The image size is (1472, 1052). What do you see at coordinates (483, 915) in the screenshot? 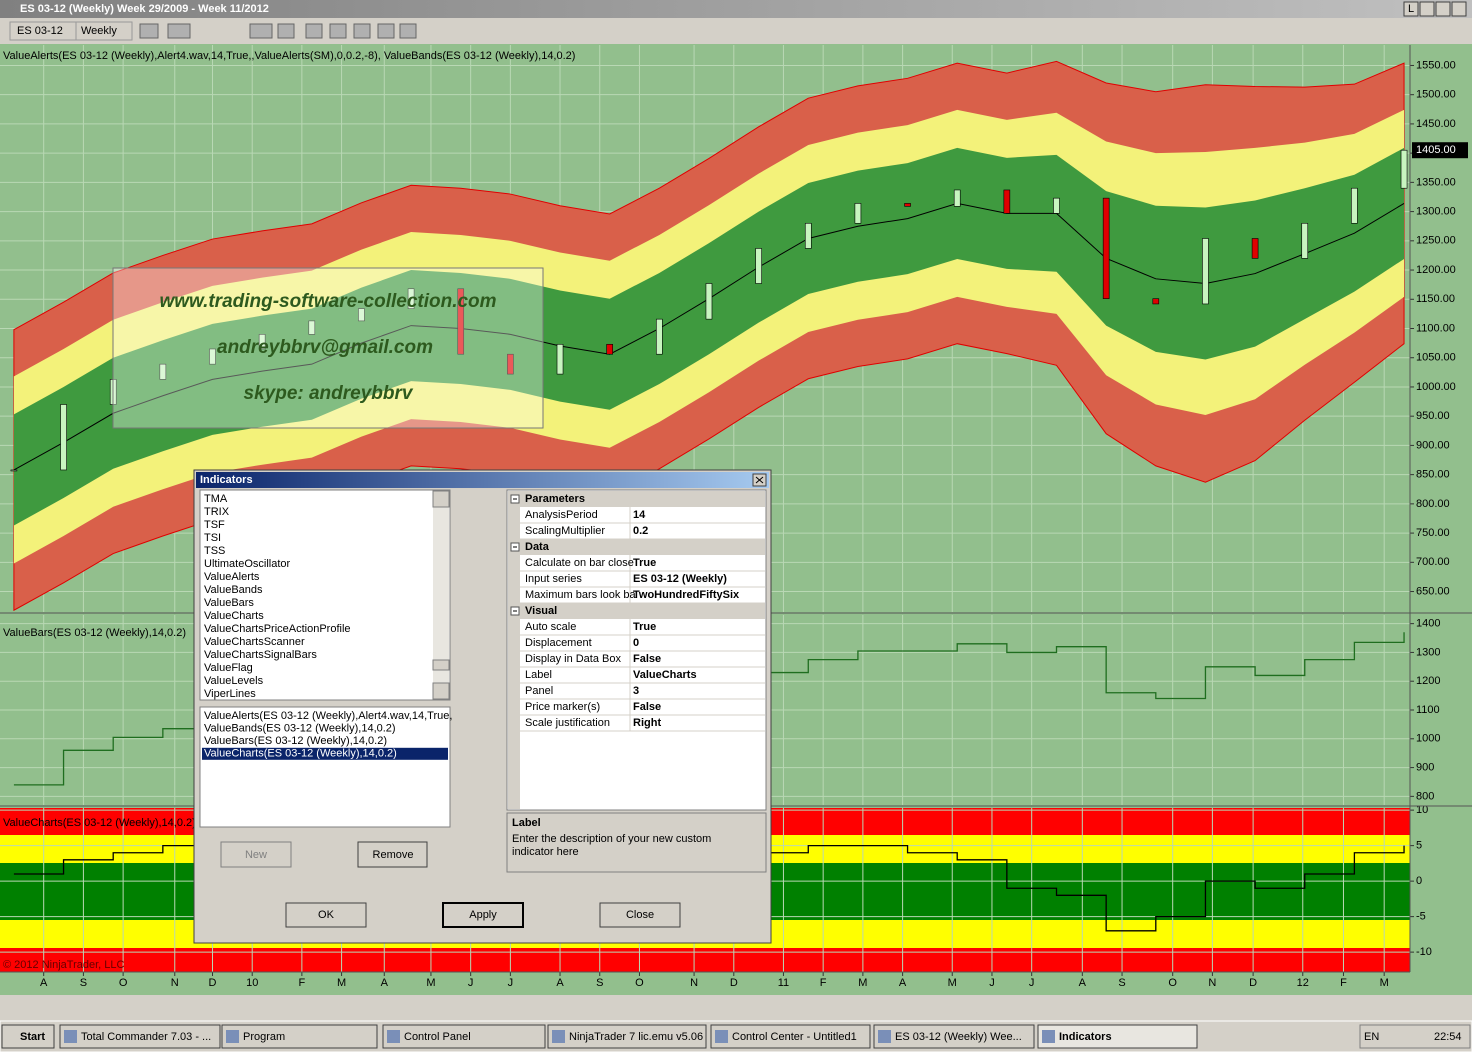
I see `button-label: Apply` at bounding box center [483, 915].